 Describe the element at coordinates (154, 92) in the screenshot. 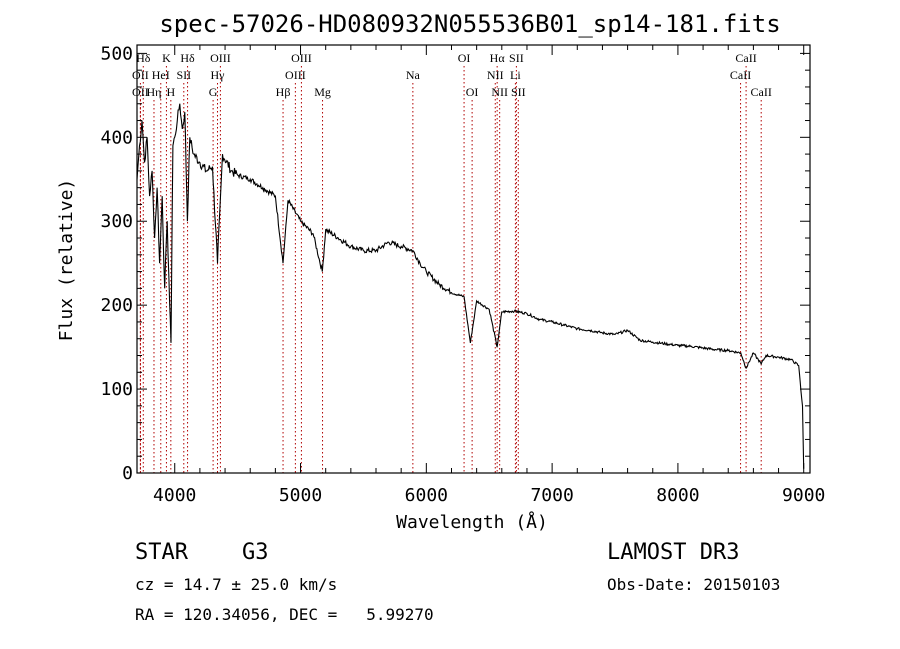

I see `spectral-line-label: Hη` at that location.